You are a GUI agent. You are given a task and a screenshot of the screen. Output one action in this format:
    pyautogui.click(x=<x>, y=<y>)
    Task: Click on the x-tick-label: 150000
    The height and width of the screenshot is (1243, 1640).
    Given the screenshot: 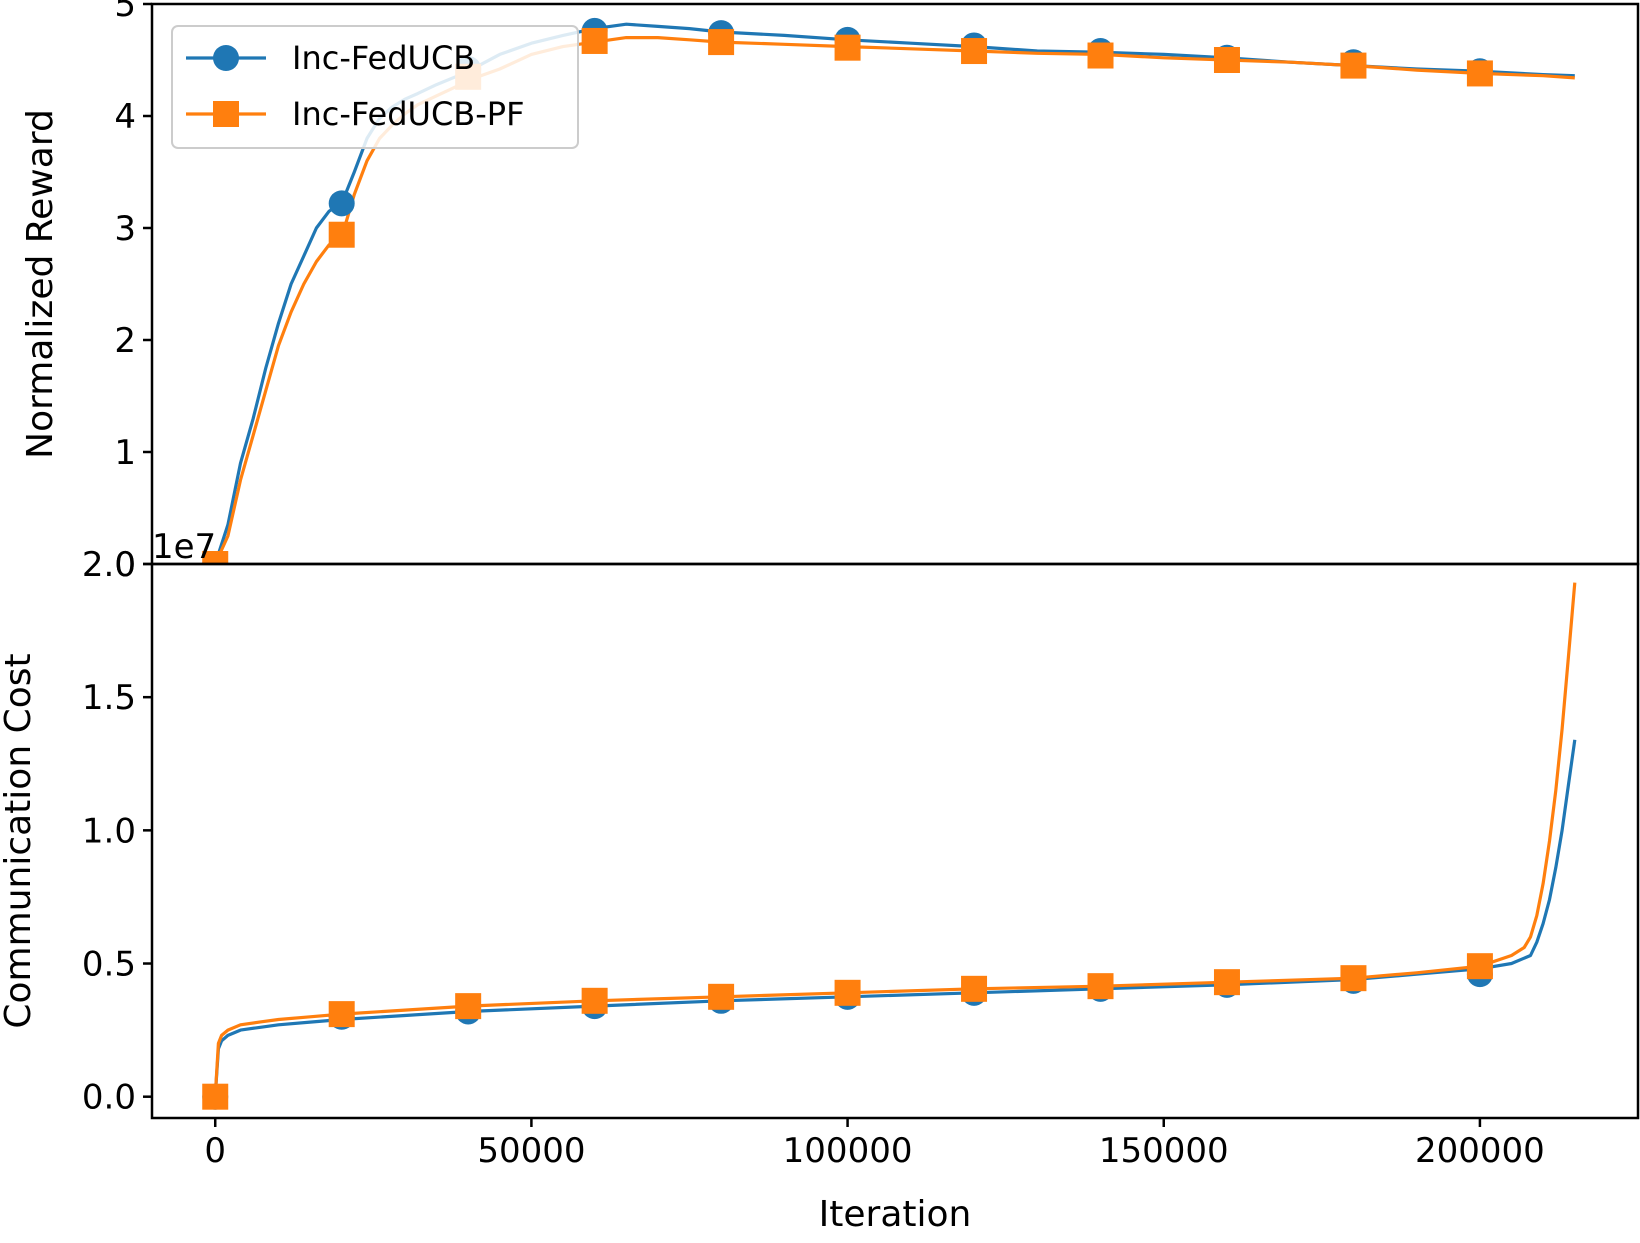 What is the action you would take?
    pyautogui.click(x=1164, y=1151)
    